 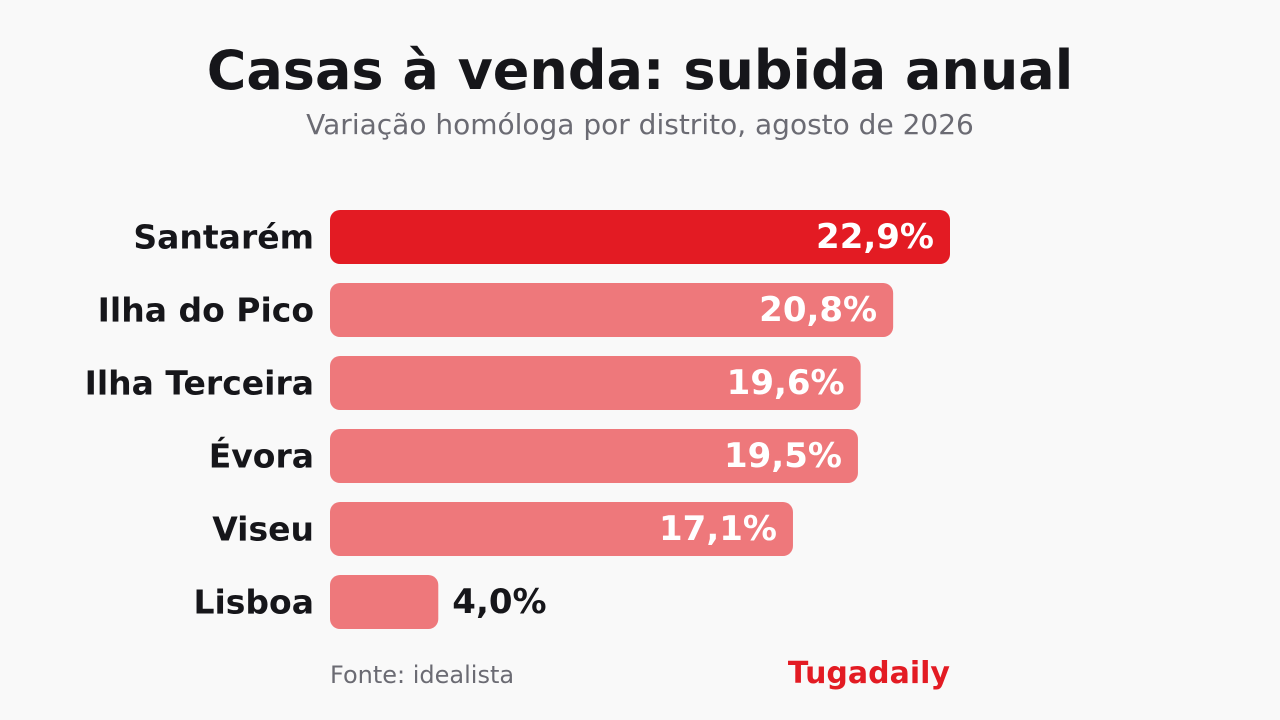 What do you see at coordinates (263, 529) in the screenshot?
I see `category-label: Viseu` at bounding box center [263, 529].